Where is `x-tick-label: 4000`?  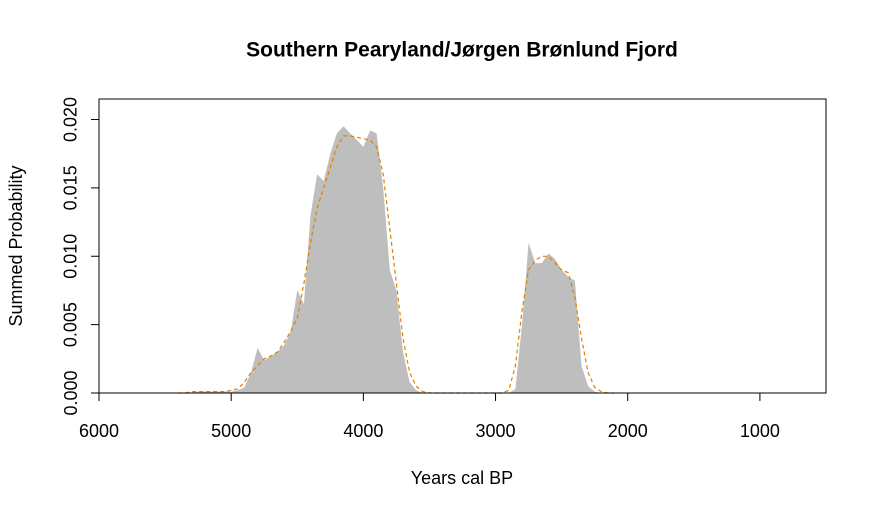 x-tick-label: 4000 is located at coordinates (363, 431).